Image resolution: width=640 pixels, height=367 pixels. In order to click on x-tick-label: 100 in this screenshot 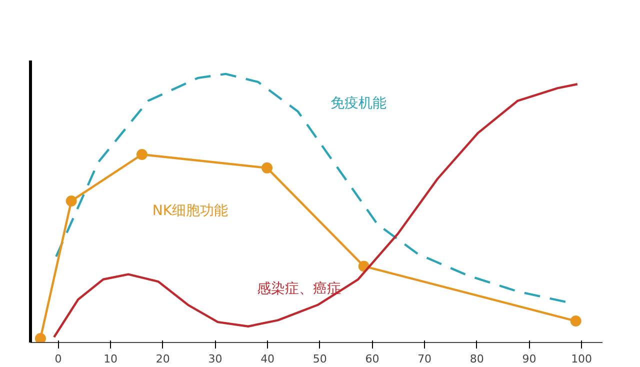, I will do `click(581, 359)`.